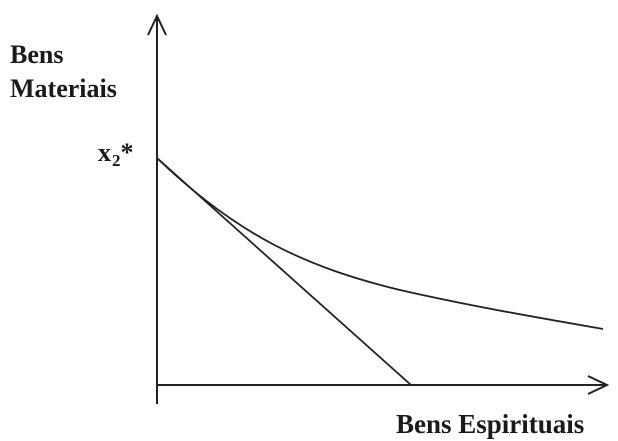 The width and height of the screenshot is (618, 441). Describe the element at coordinates (598, 385) in the screenshot. I see `x-axis-arrowhead` at that location.